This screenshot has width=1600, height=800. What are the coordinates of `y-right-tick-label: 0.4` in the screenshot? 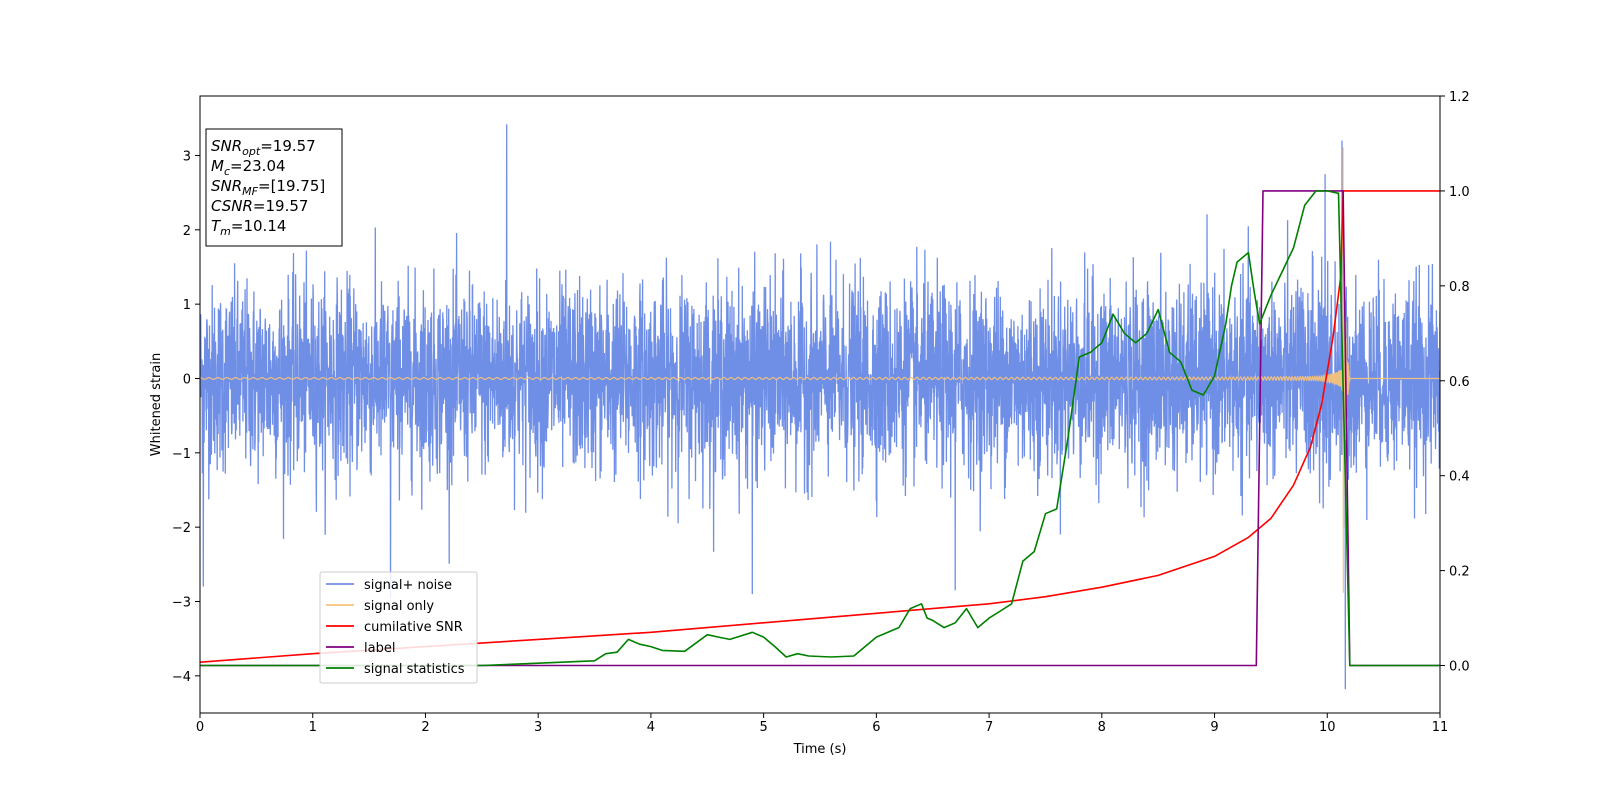 It's located at (1459, 477).